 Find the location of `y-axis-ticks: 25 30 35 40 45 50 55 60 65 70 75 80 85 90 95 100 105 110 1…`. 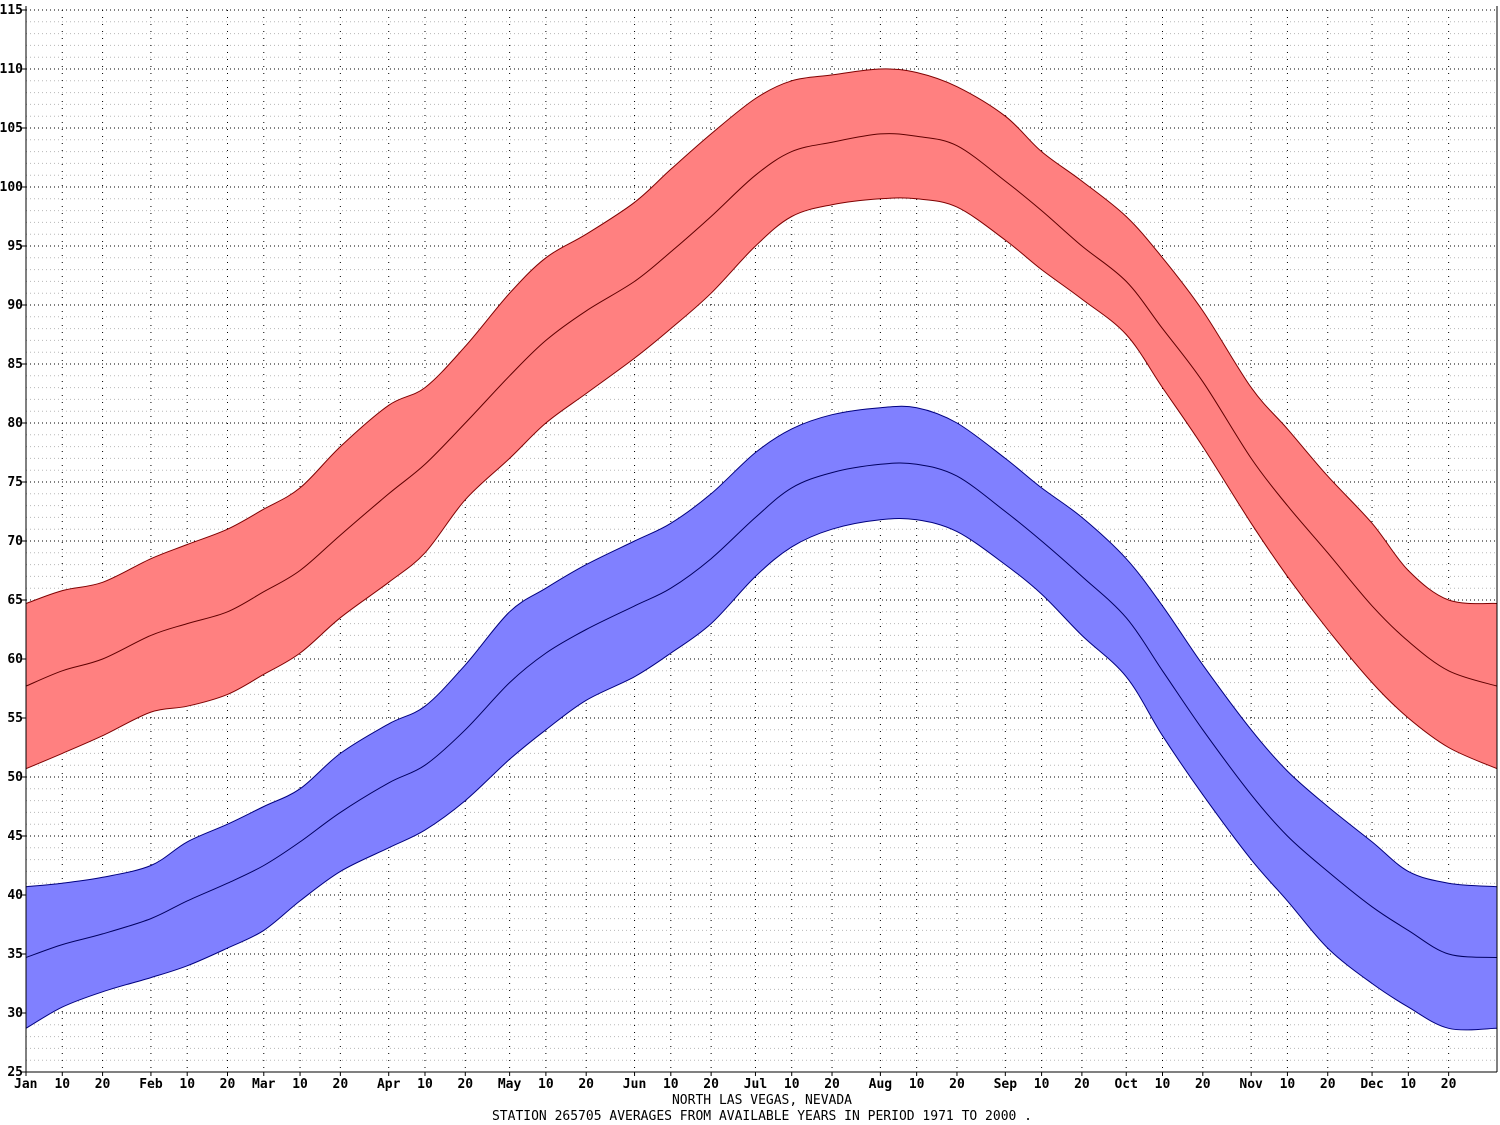

y-axis-ticks: 25 30 35 40 45 50 55 60 65 70 75 80 85 90 95 100 105 110 1… is located at coordinates (13, 541).